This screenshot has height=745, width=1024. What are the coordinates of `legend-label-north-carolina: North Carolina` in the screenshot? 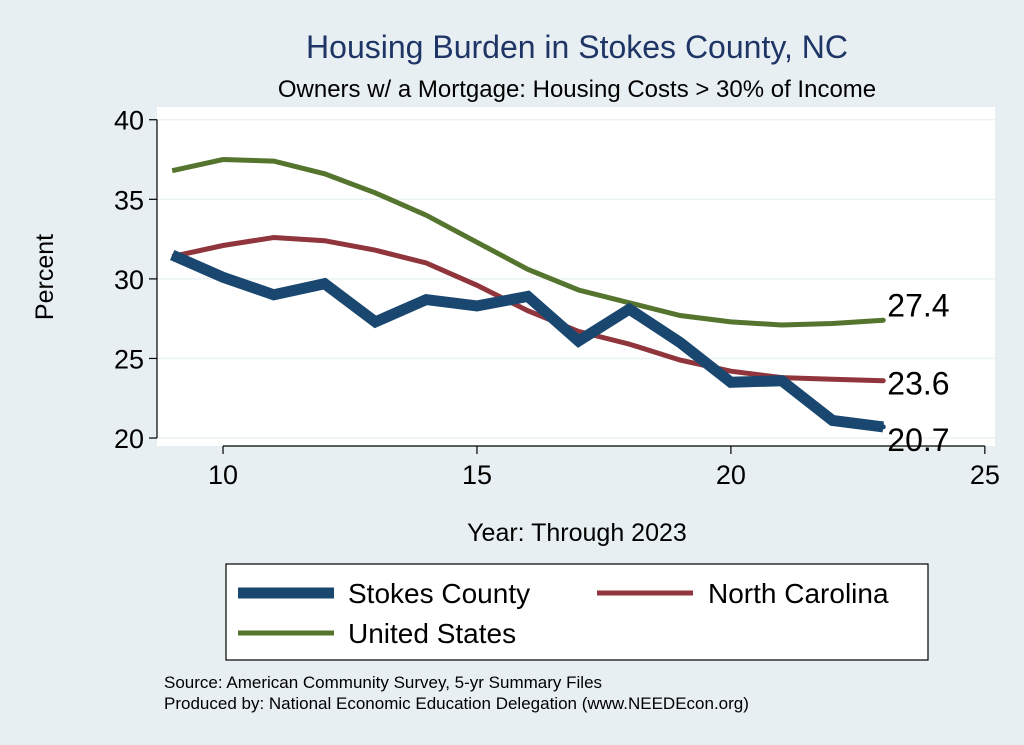 It's located at (798, 593).